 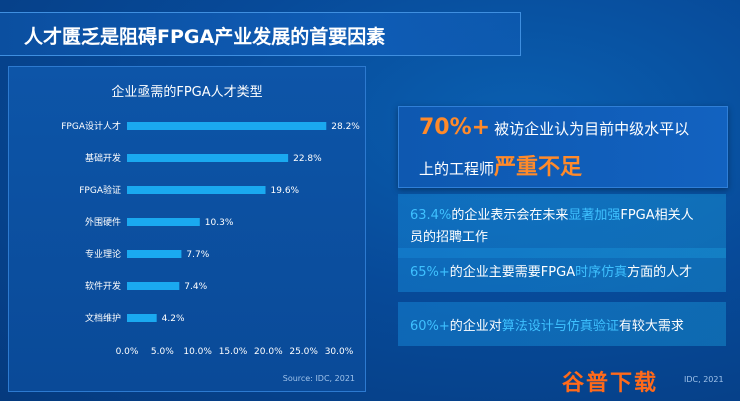 I want to click on x-tick-label: 5.0%, so click(x=162, y=352).